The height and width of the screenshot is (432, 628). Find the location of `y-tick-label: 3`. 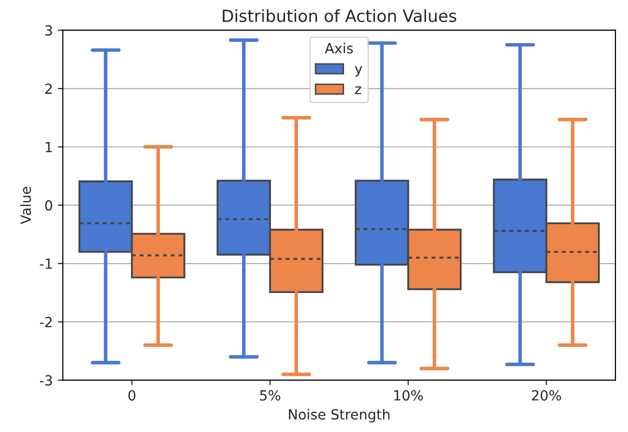

y-tick-label: 3 is located at coordinates (48, 30).